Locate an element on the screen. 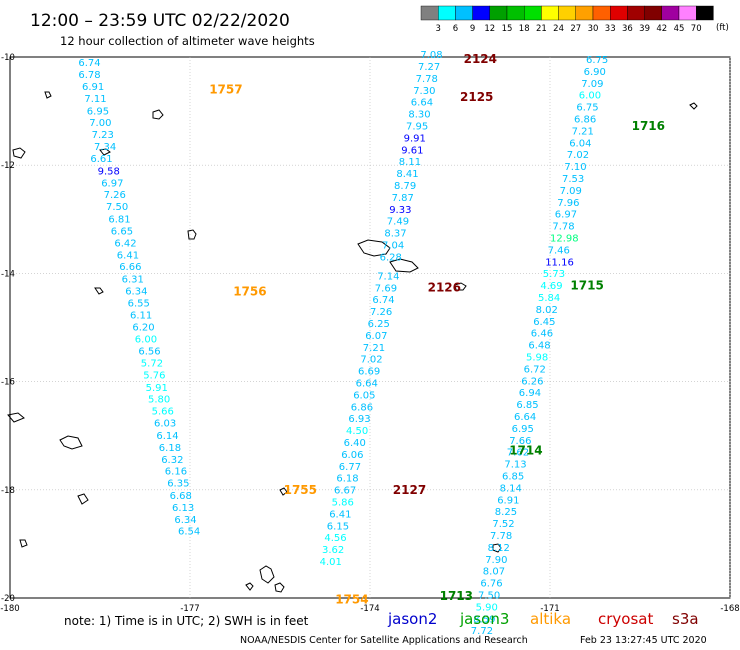  swh-value: 6.20 is located at coordinates (143, 328).